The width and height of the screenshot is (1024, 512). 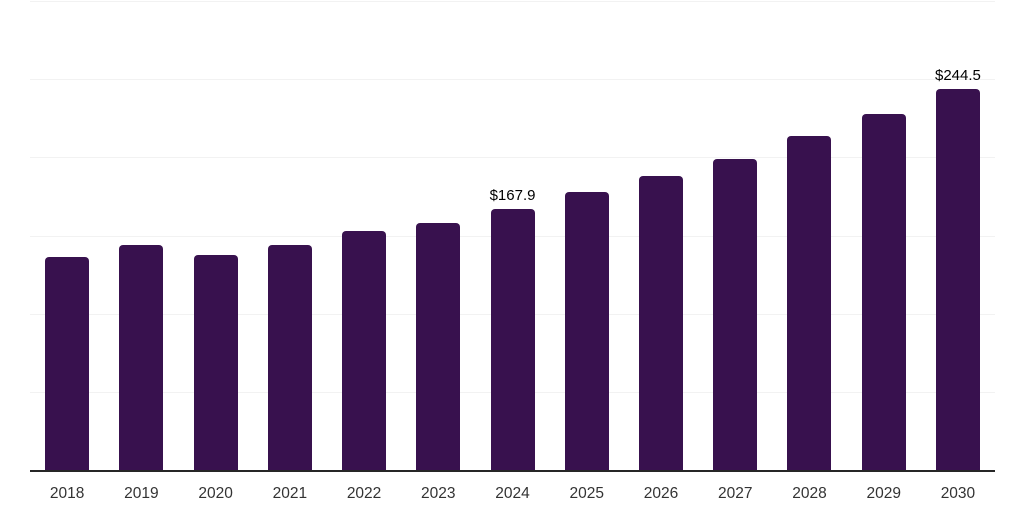 I want to click on x-tick-label-2029: 2029, so click(x=883, y=493).